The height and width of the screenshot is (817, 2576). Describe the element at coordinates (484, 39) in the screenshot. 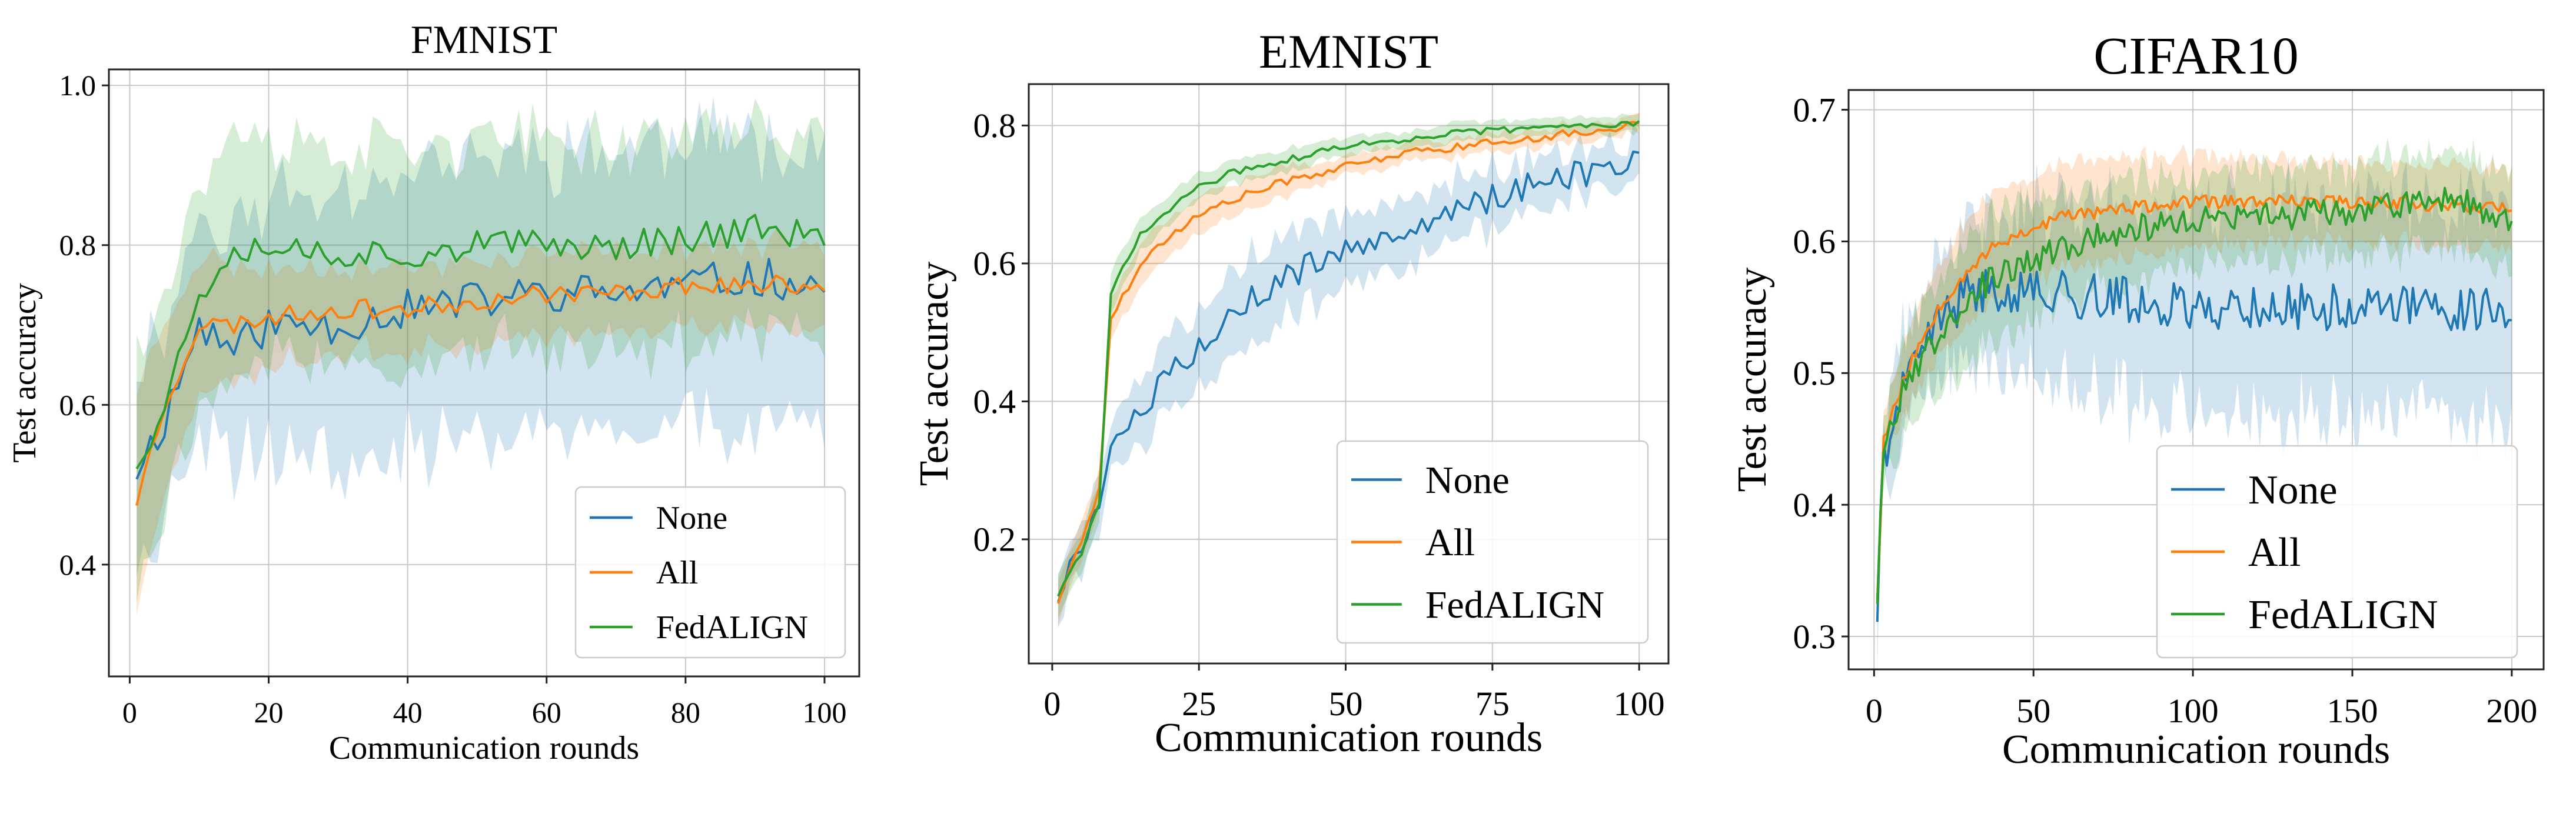

I see `chart-title: FMNIST` at that location.